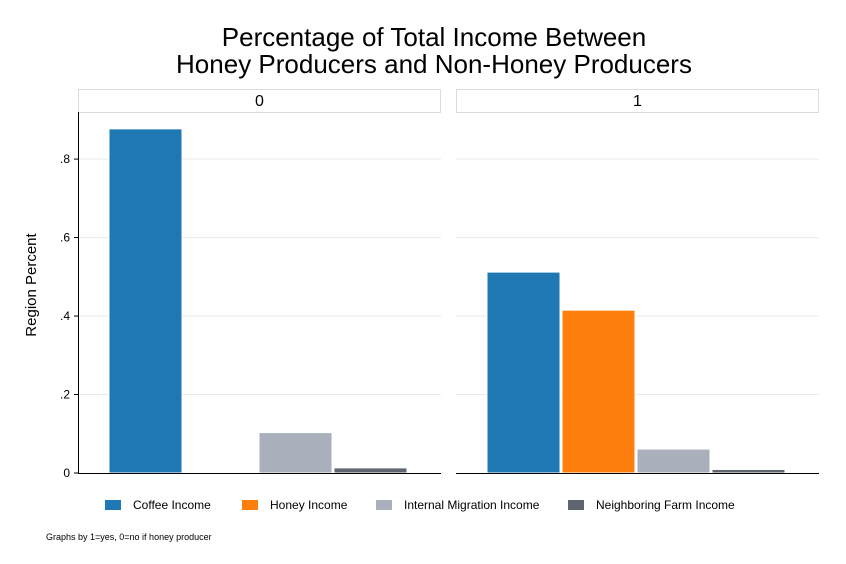 The height and width of the screenshot is (564, 846). I want to click on y-tick-label-0: 0, so click(66, 473).